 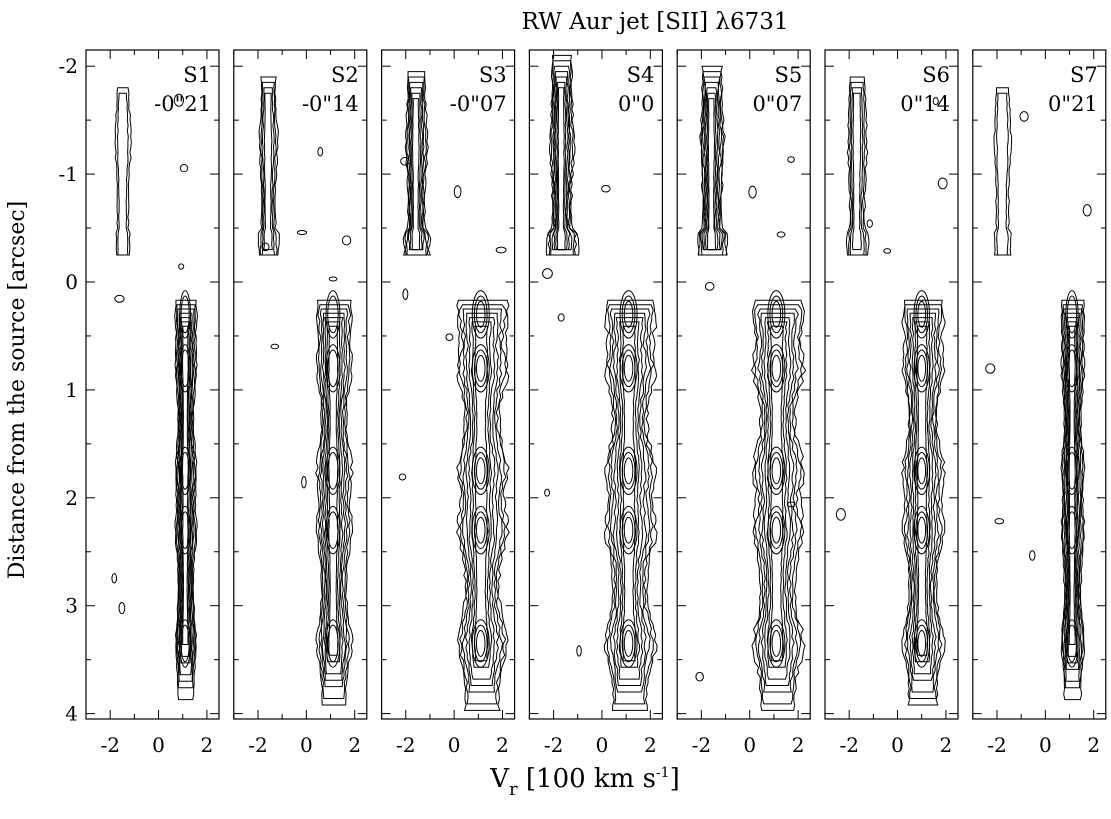 What do you see at coordinates (478, 104) in the screenshot?
I see `panel-offset: -0"07` at bounding box center [478, 104].